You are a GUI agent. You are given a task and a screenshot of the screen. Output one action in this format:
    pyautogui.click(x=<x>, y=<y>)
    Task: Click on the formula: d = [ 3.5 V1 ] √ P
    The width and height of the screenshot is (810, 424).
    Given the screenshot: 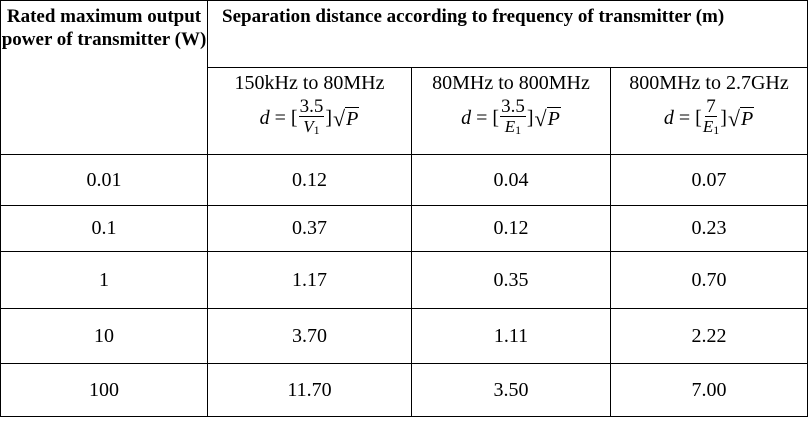 What is the action you would take?
    pyautogui.click(x=310, y=118)
    